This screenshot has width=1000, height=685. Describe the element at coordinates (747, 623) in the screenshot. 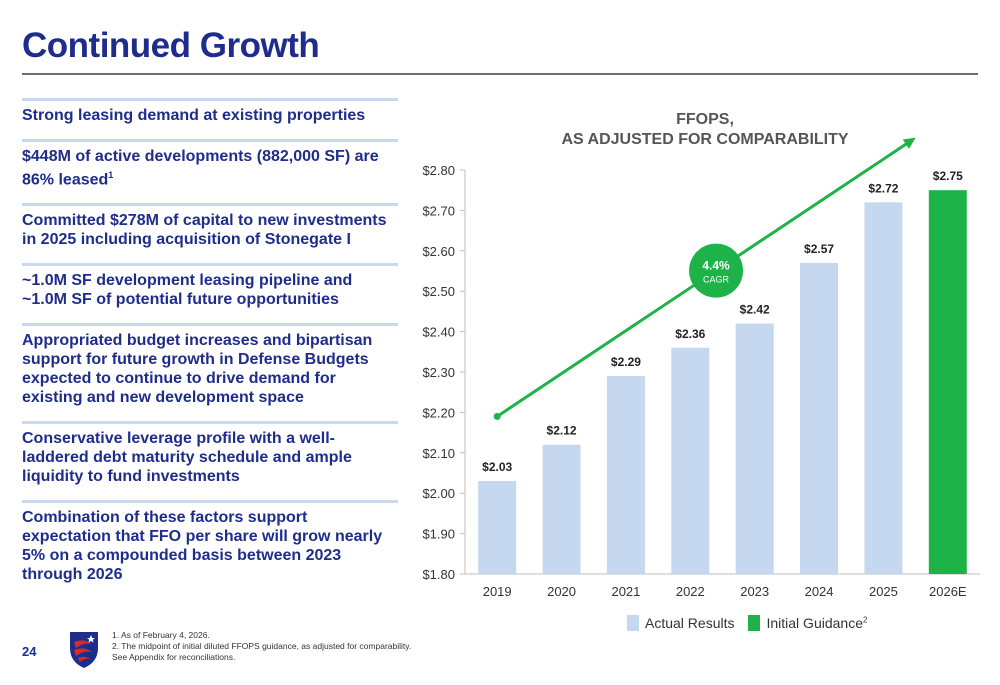

I see `chart-legend: Actual Results Initial Guidance2` at that location.